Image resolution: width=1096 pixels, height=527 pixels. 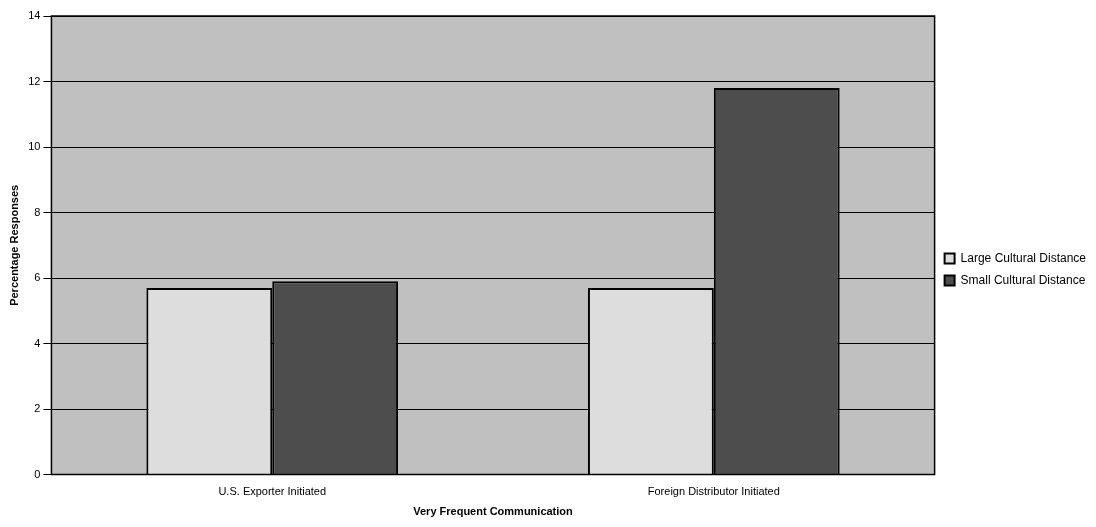 I want to click on legend-label: Large Cultural Distance, so click(x=1023, y=257).